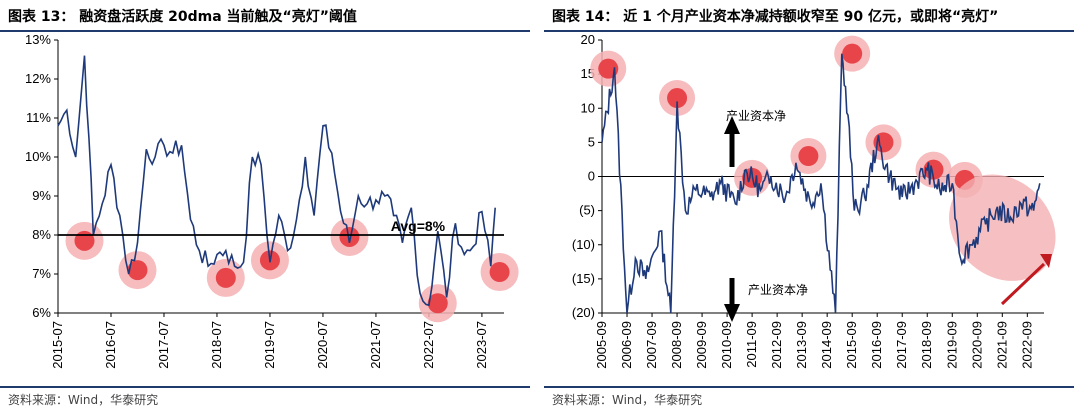 This screenshot has width=1080, height=413. I want to click on up-annotation: 产业资本净, so click(756, 116).